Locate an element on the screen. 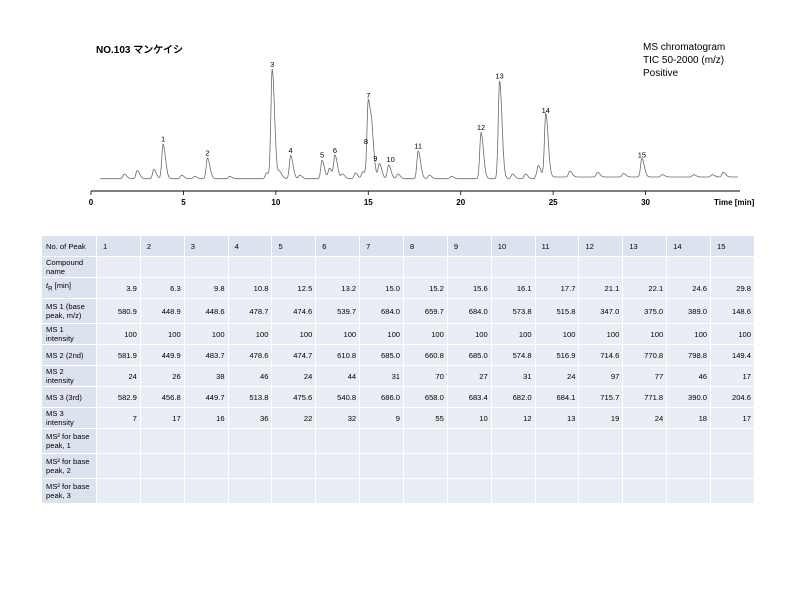 This screenshot has height=608, width=810. table-cell: 55 is located at coordinates (425, 418).